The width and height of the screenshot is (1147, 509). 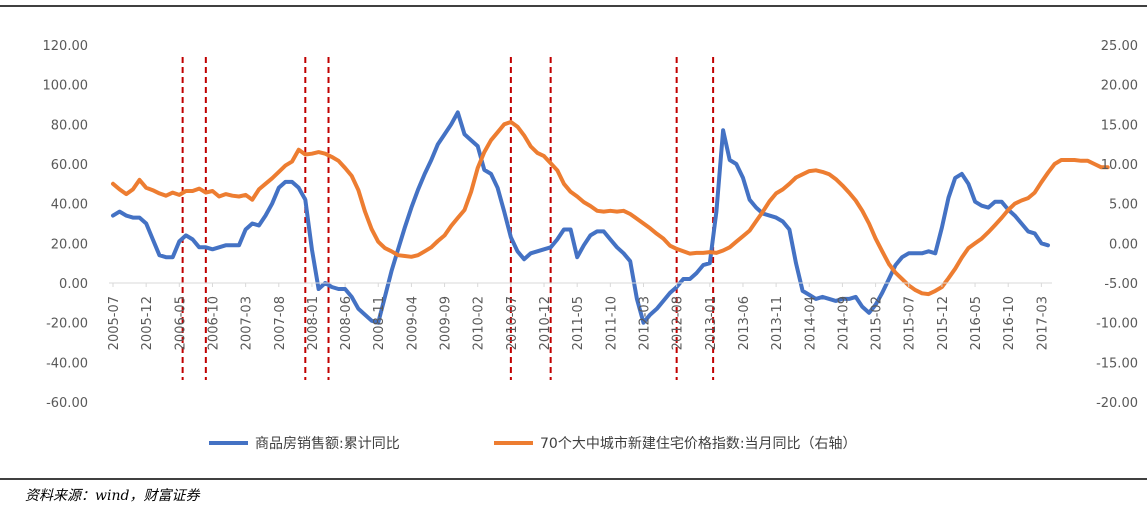 I want to click on left-tick-label: 0.00, so click(x=73, y=284).